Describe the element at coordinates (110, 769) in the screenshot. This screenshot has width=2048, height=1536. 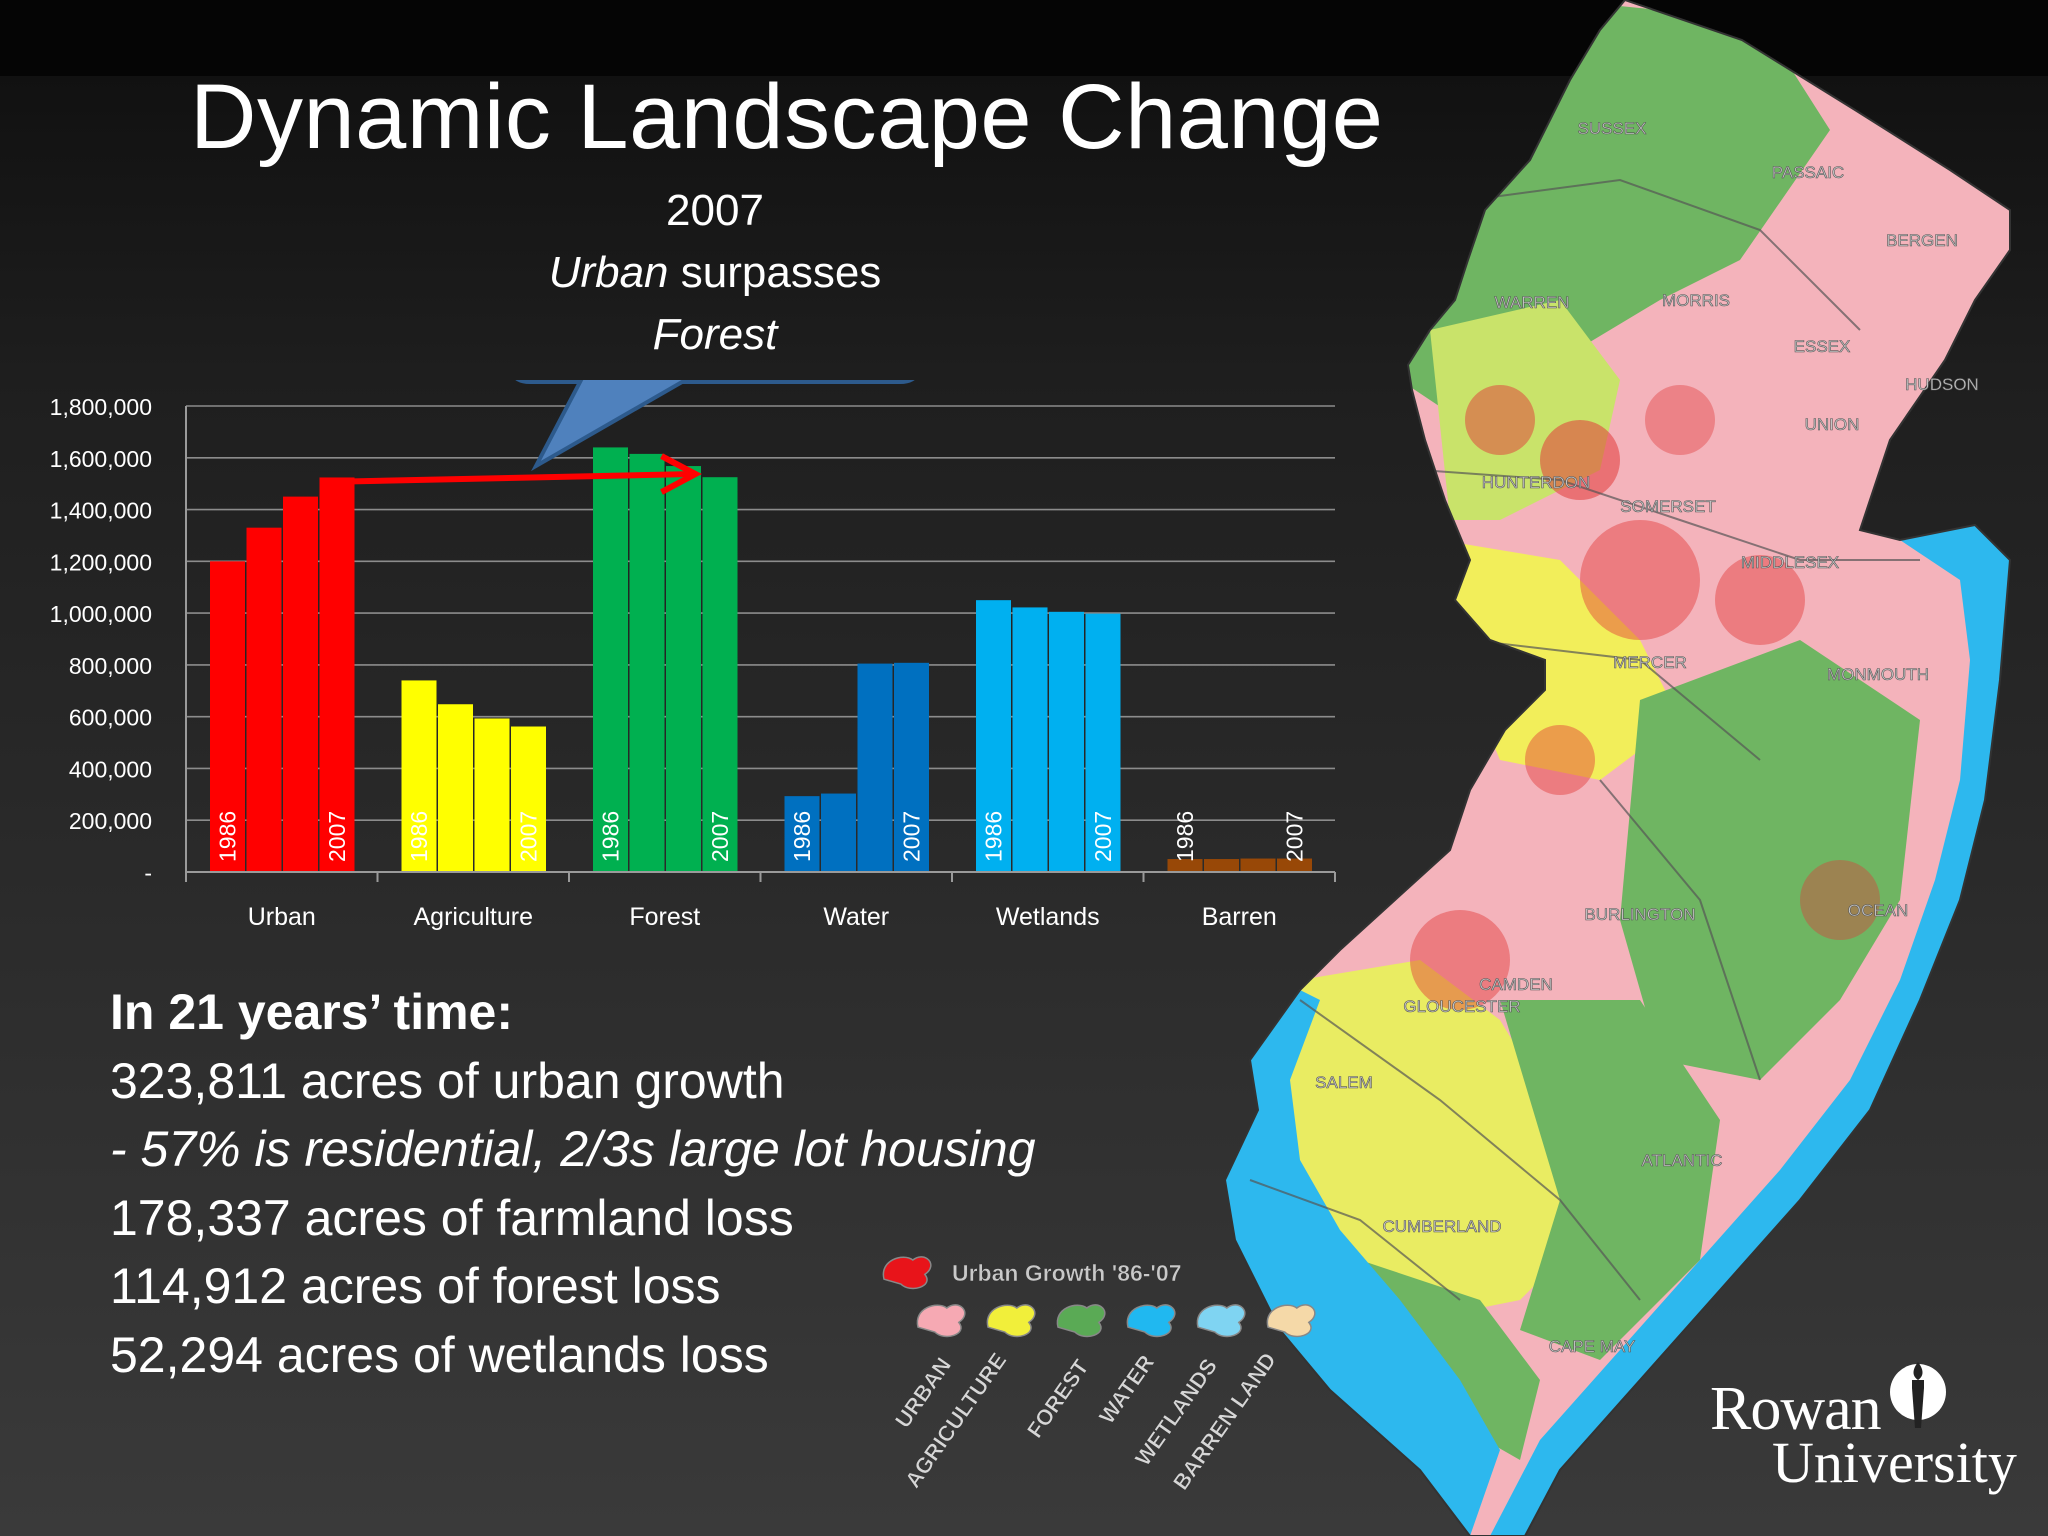
I see `y-tick-label: 400,000` at that location.